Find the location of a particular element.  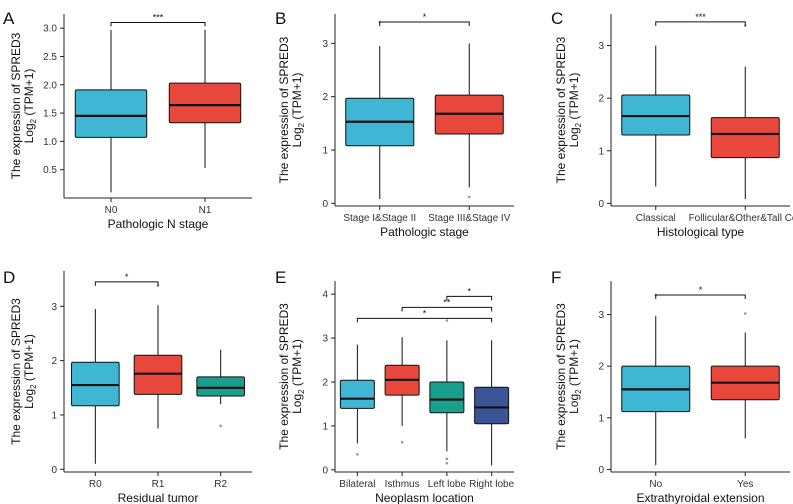

x-tick-label: R1 is located at coordinates (158, 484).